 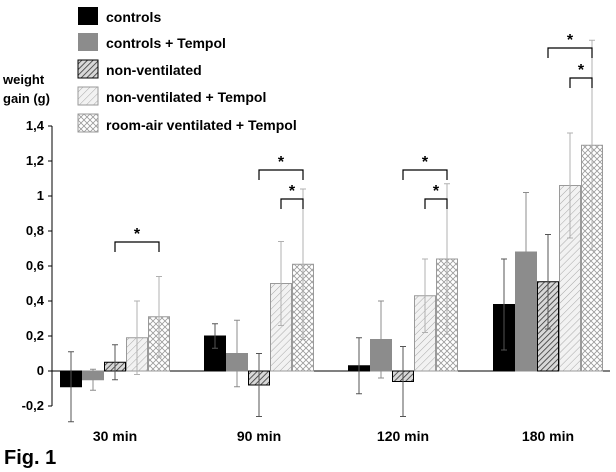 I want to click on legend-item: controls + Tempol, so click(x=152, y=42).